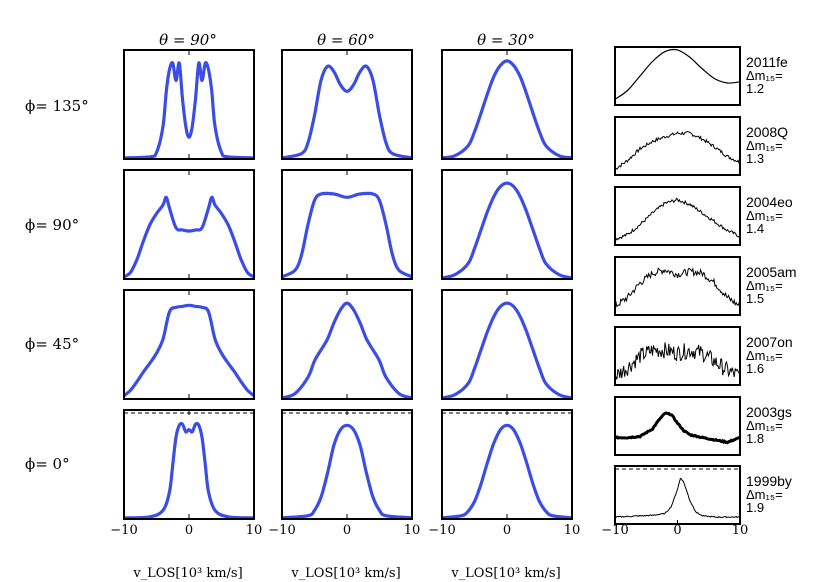 This screenshot has width=830, height=582. I want to click on supernova-name-2004eo: 2004eo, so click(769, 202).